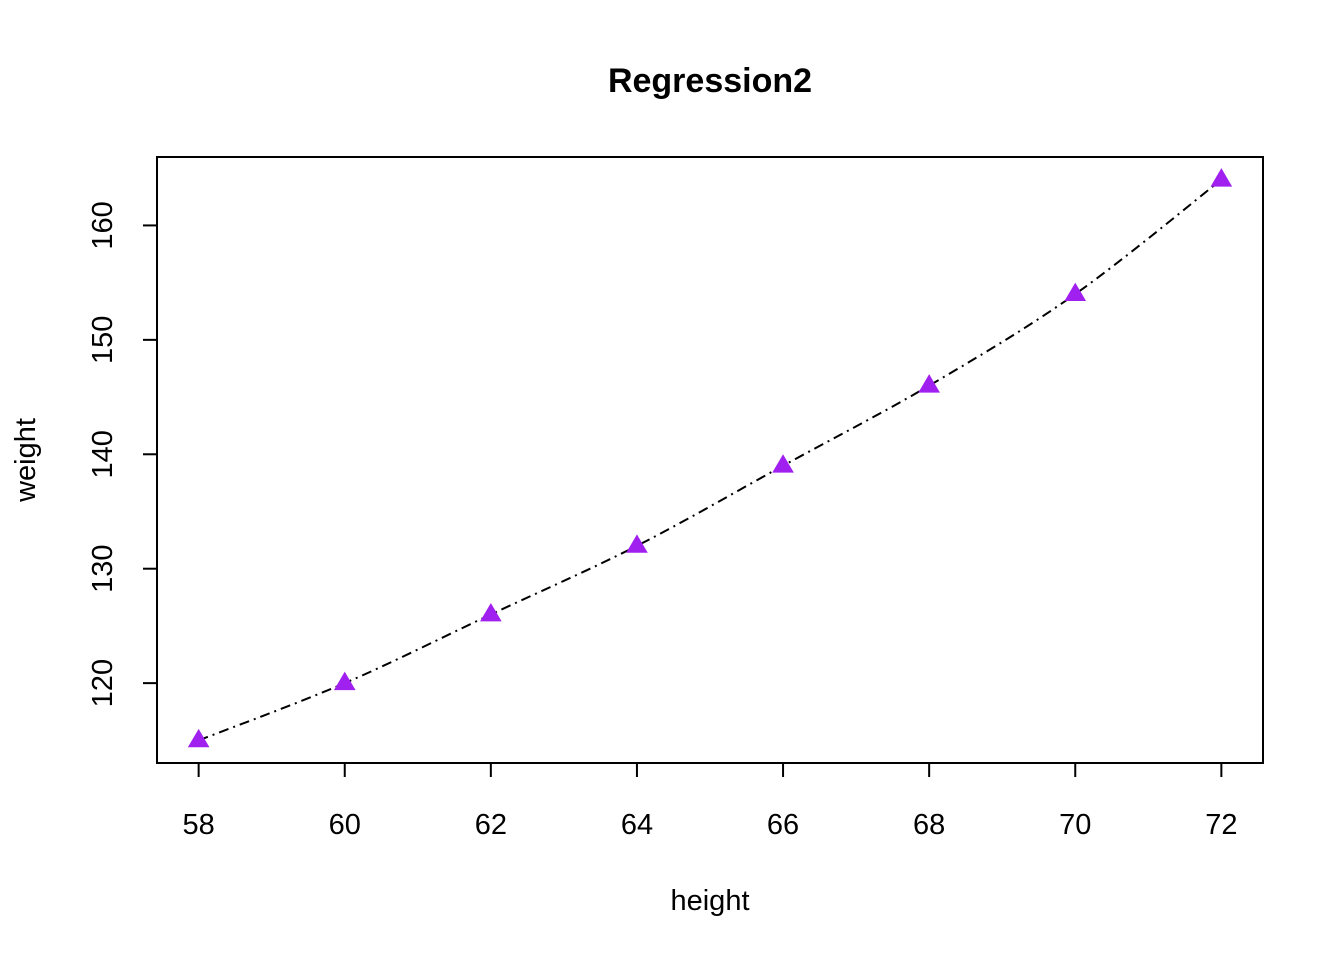  Describe the element at coordinates (103, 225) in the screenshot. I see `y-tick-label: 160` at that location.